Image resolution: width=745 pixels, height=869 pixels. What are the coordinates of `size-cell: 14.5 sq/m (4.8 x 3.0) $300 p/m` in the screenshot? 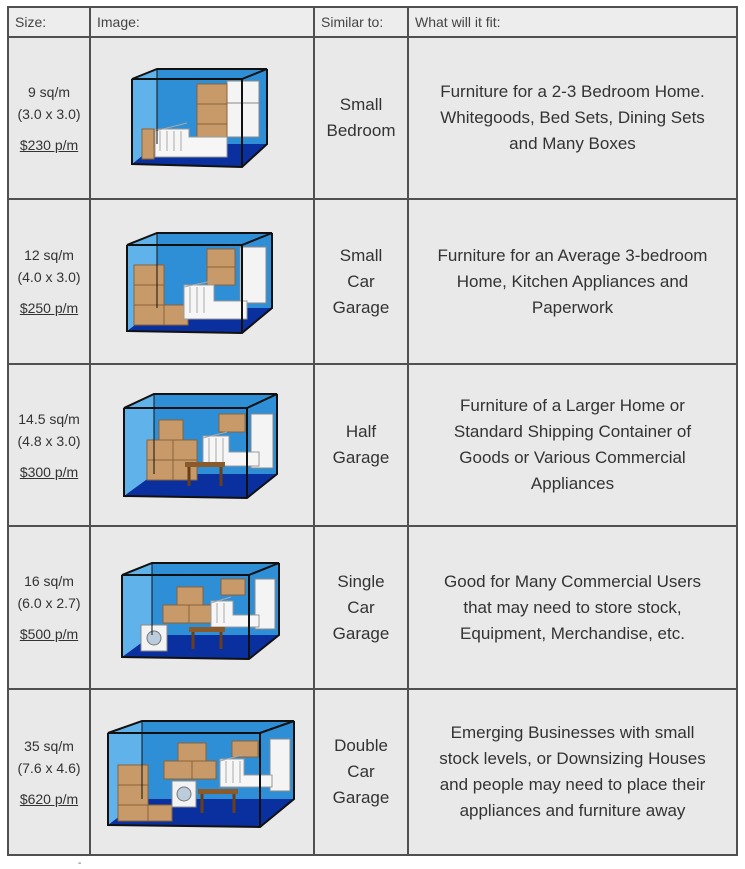 It's located at (49, 445).